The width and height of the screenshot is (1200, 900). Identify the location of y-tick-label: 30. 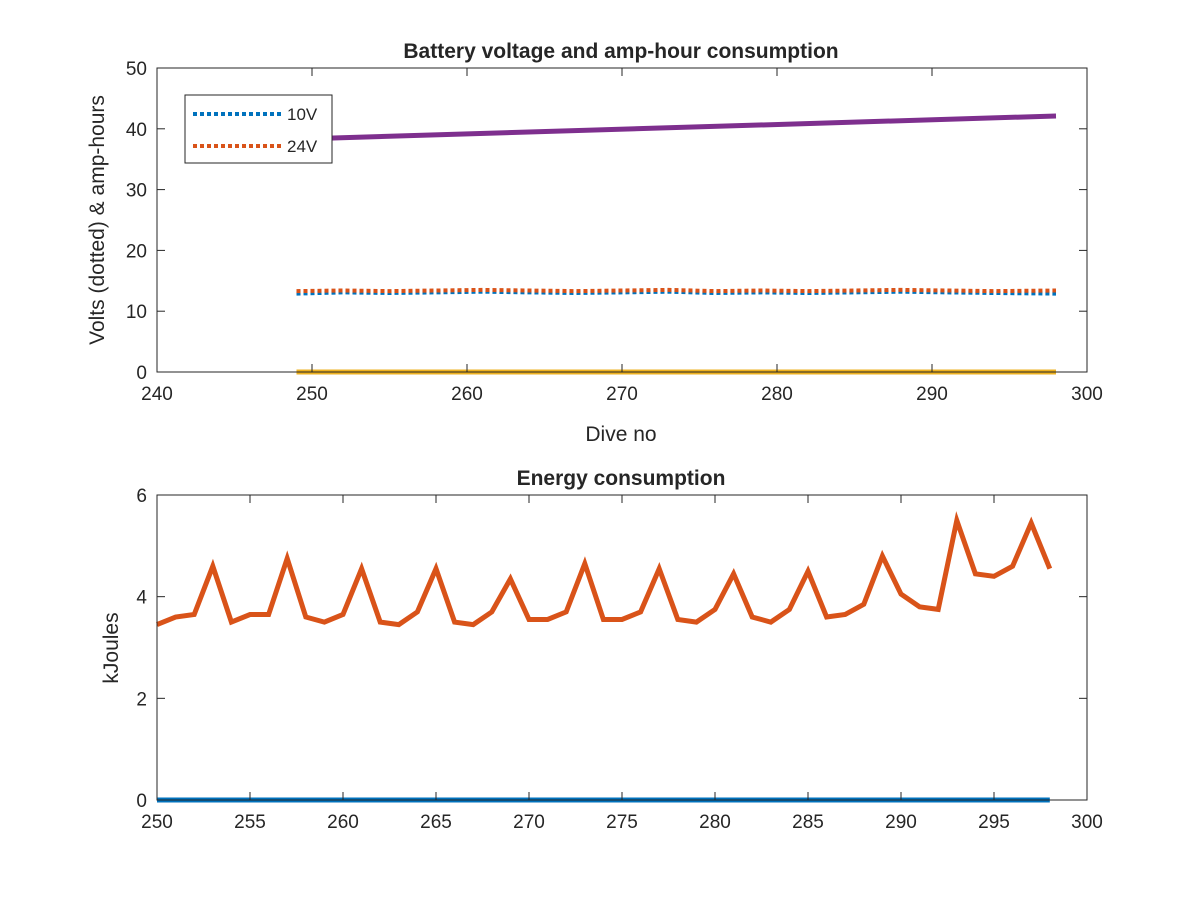
(136, 191).